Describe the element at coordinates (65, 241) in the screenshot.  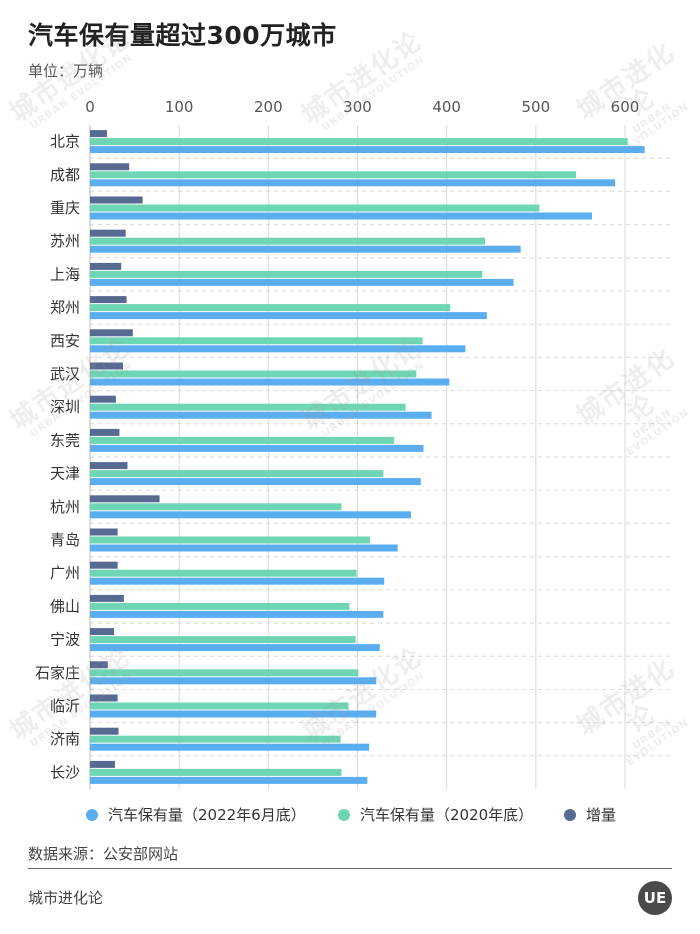
I see `y-category-label: 苏州` at that location.